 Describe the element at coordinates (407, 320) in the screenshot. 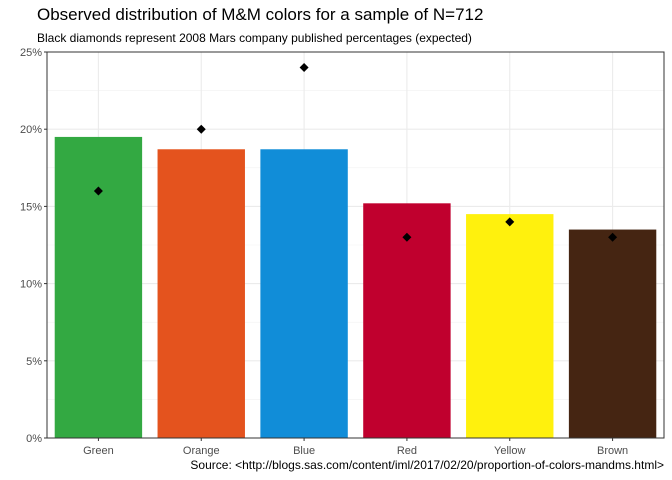

I see `bar-red` at that location.